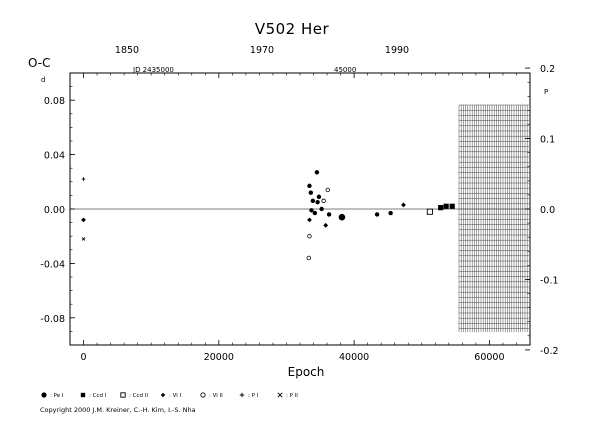  What do you see at coordinates (253, 396) in the screenshot?
I see `legend-label: : P I` at bounding box center [253, 396].